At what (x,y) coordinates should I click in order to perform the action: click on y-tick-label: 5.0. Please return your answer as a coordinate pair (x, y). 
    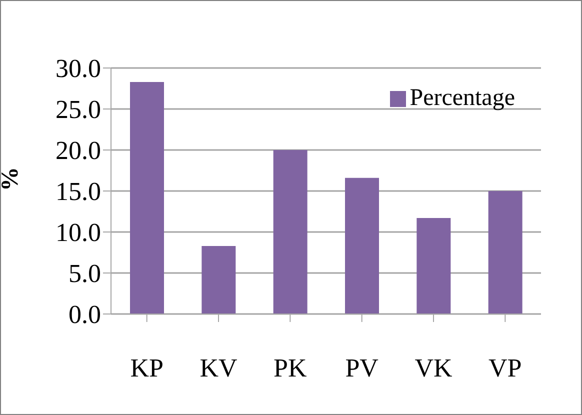
    Looking at the image, I should click on (84, 273).